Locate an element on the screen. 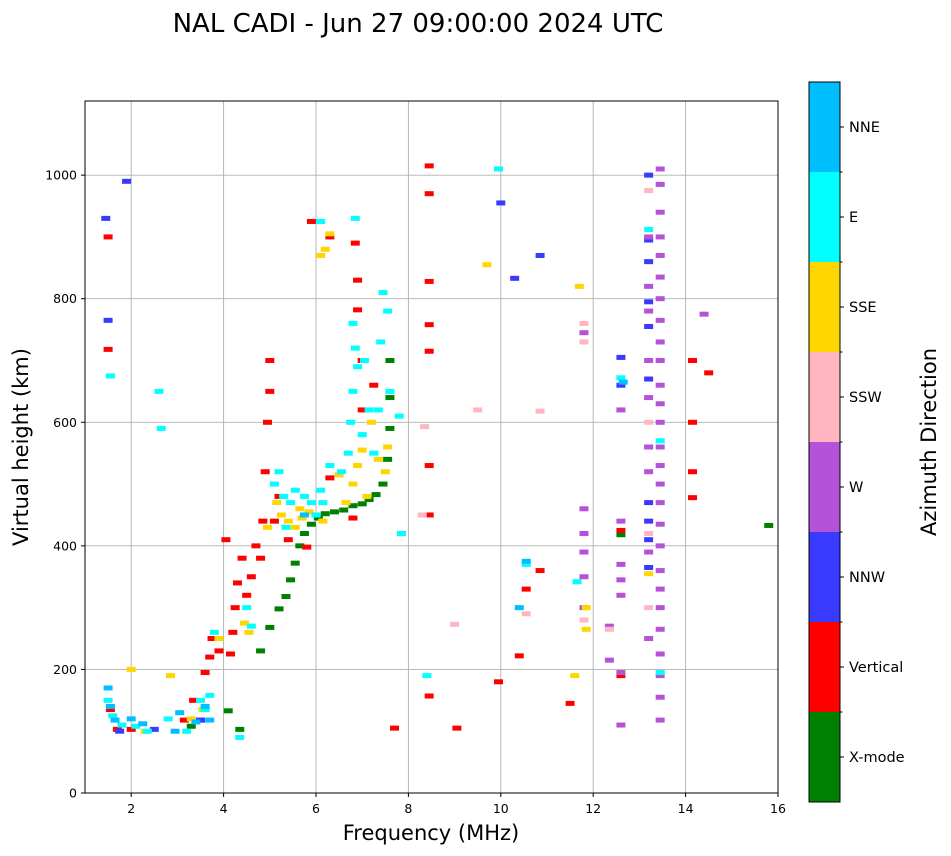 This screenshot has height=856, width=951. colorbar-label-nnw: NNW is located at coordinates (867, 578).